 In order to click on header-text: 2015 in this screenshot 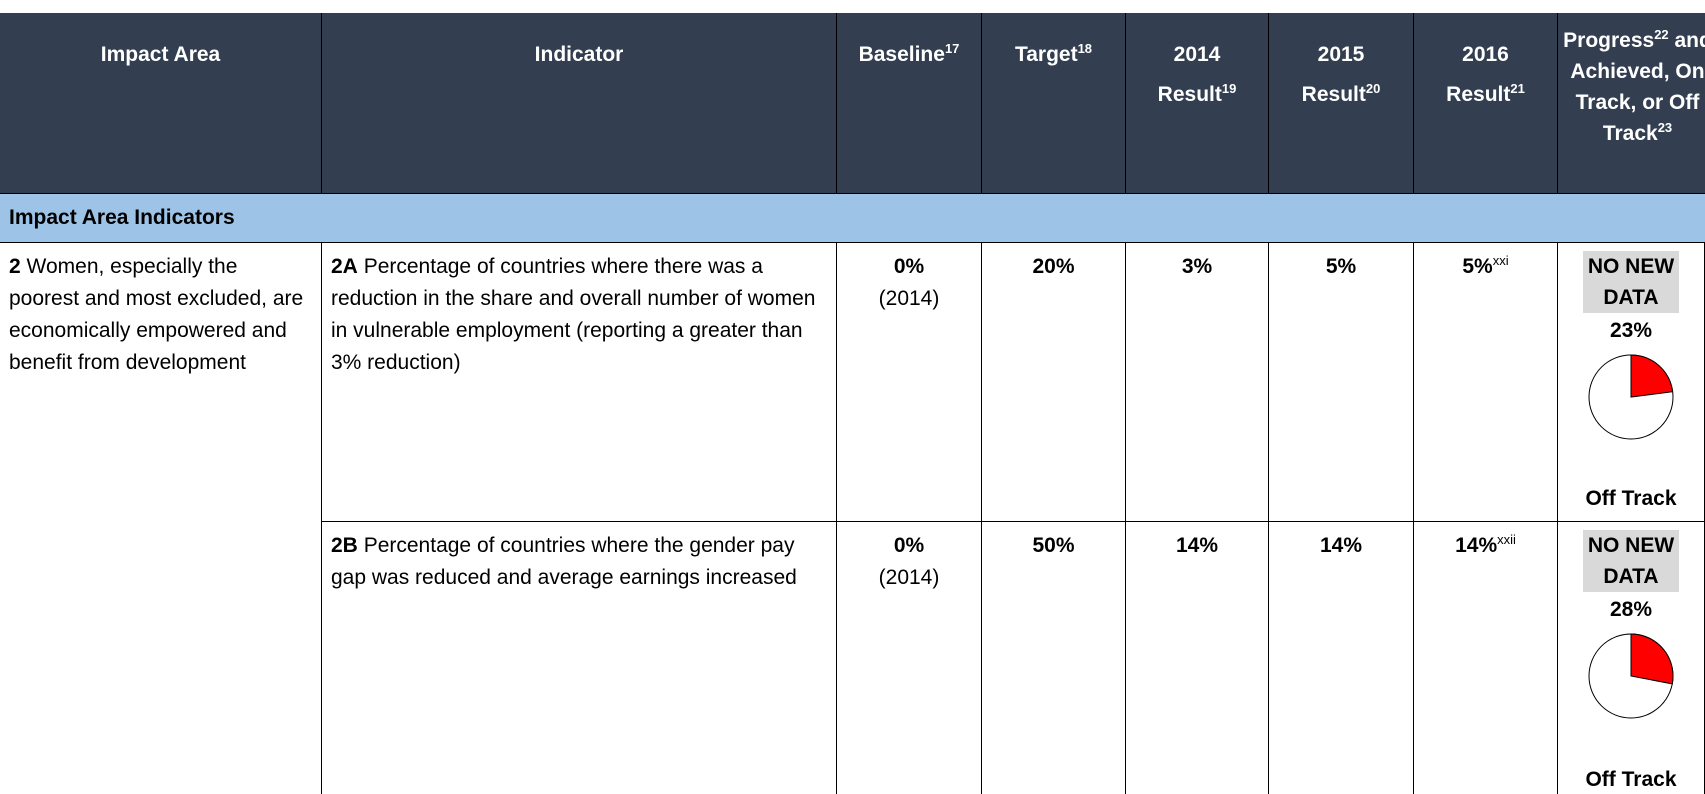, I will do `click(1341, 54)`.